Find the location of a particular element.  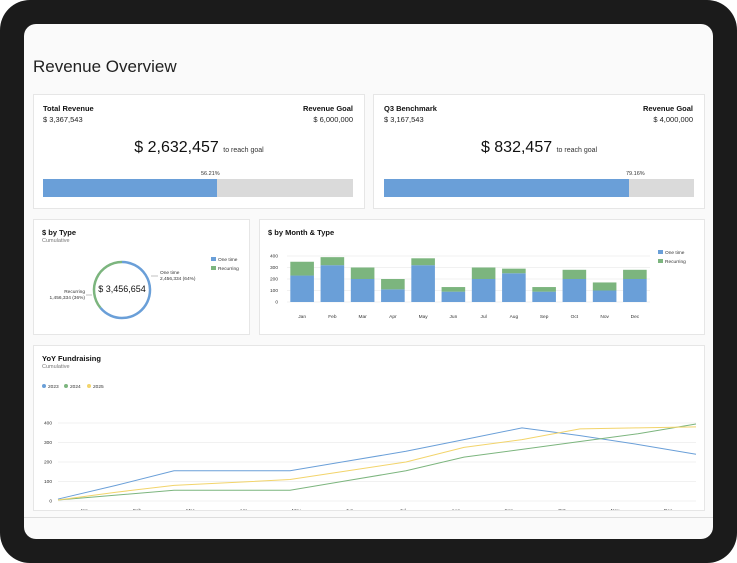

yoy-subtitle: Cumulative is located at coordinates (56, 367).